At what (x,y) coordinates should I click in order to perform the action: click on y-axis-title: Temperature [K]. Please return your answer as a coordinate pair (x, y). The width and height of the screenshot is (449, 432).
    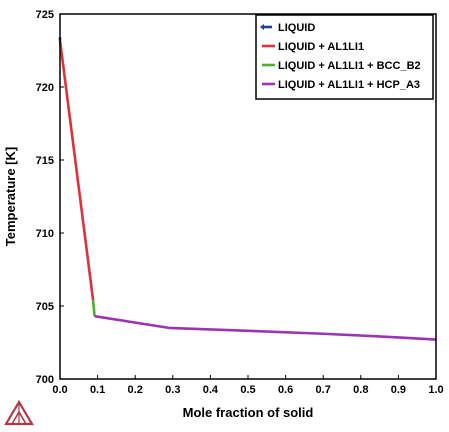
    Looking at the image, I should click on (10, 196).